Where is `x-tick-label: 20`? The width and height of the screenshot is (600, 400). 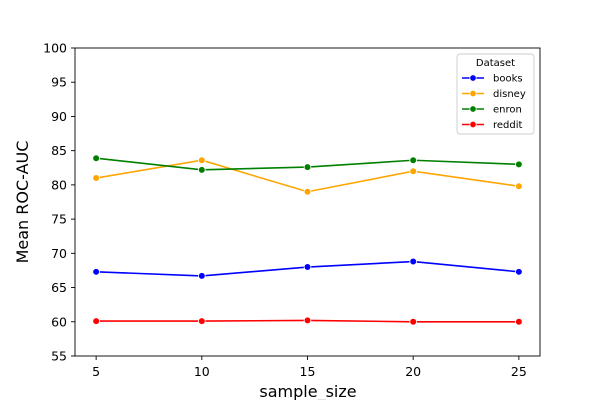
x-tick-label: 20 is located at coordinates (413, 371).